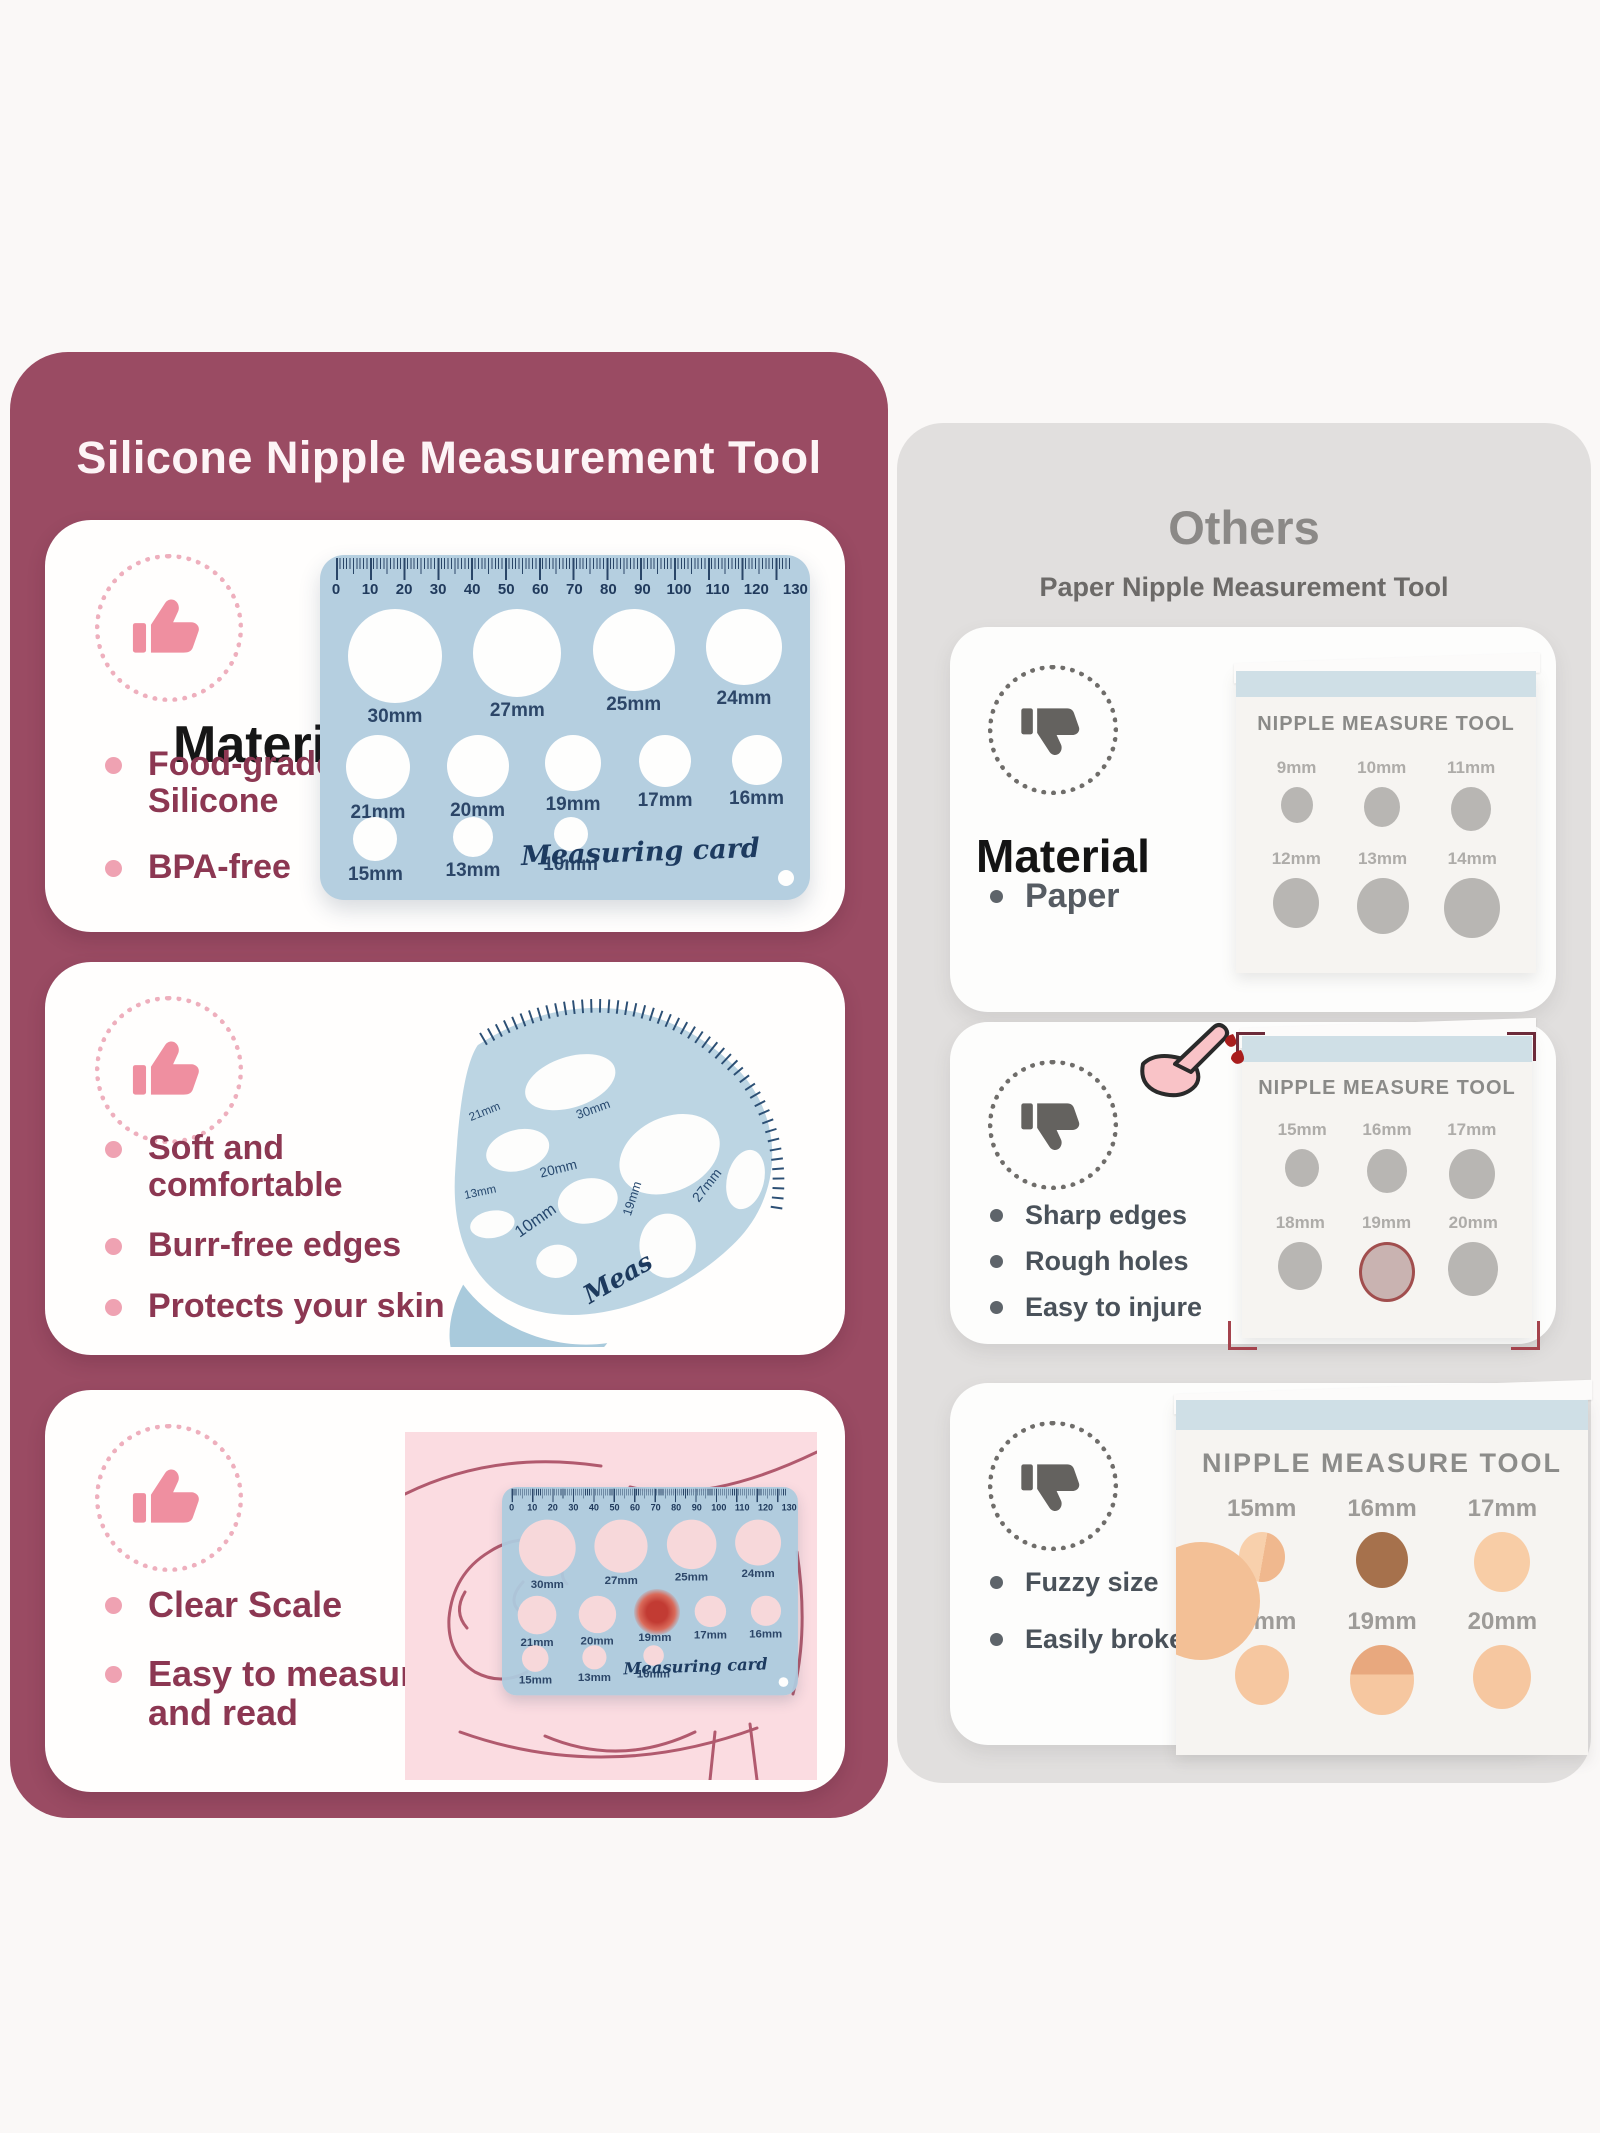  I want to click on bullet-text: Paper, so click(1072, 896).